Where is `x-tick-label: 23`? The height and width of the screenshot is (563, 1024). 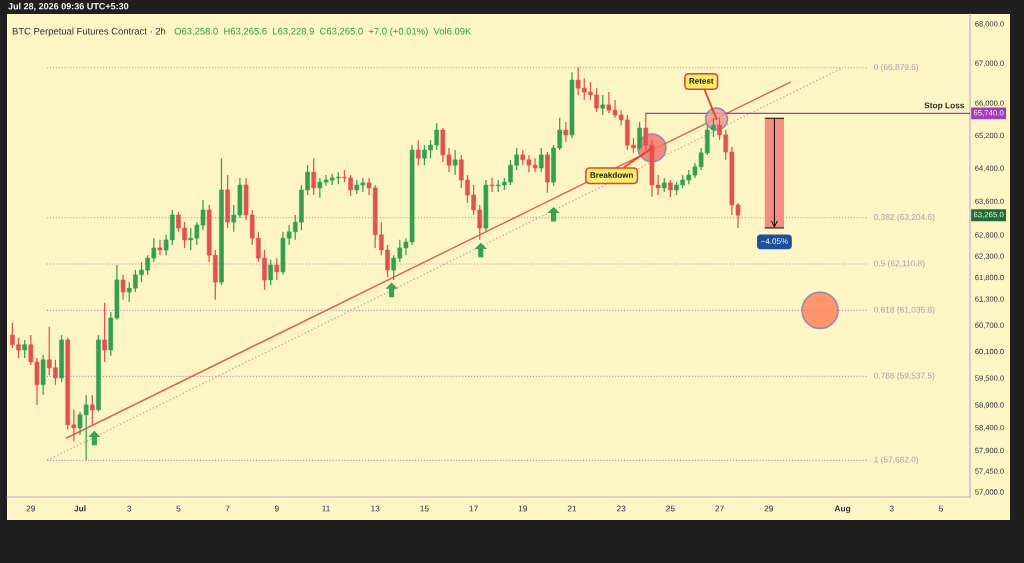
x-tick-label: 23 is located at coordinates (621, 508).